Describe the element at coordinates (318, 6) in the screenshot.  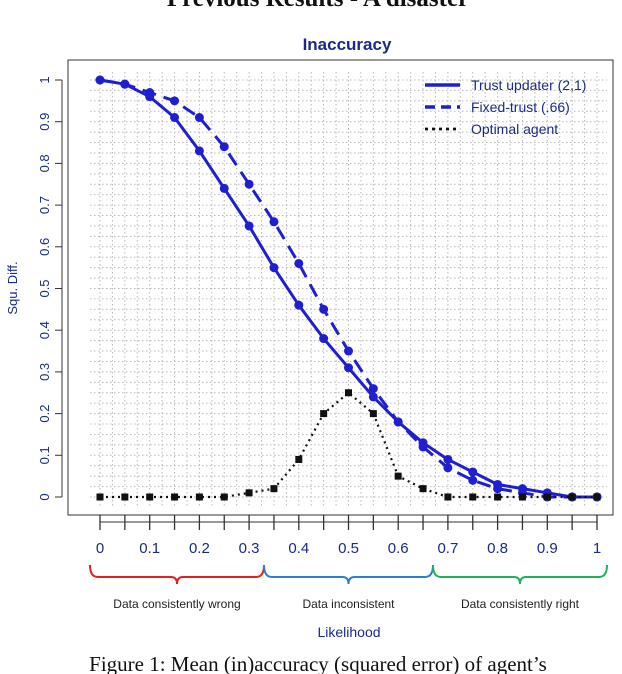
I see `page-heading: Previous Results - A disaster` at that location.